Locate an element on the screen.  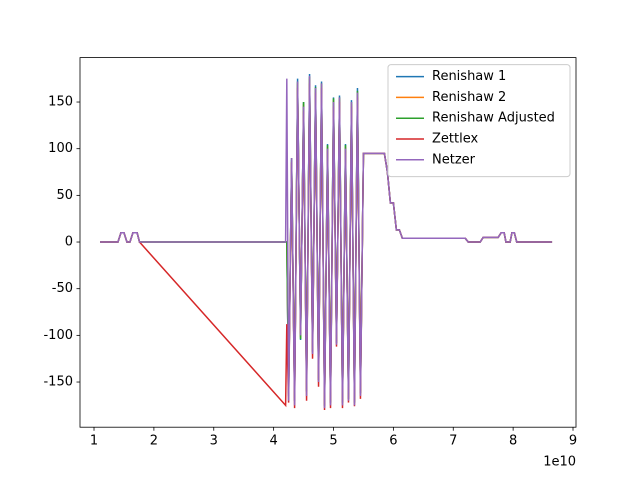
y-tick-label: -50 is located at coordinates (62, 288).